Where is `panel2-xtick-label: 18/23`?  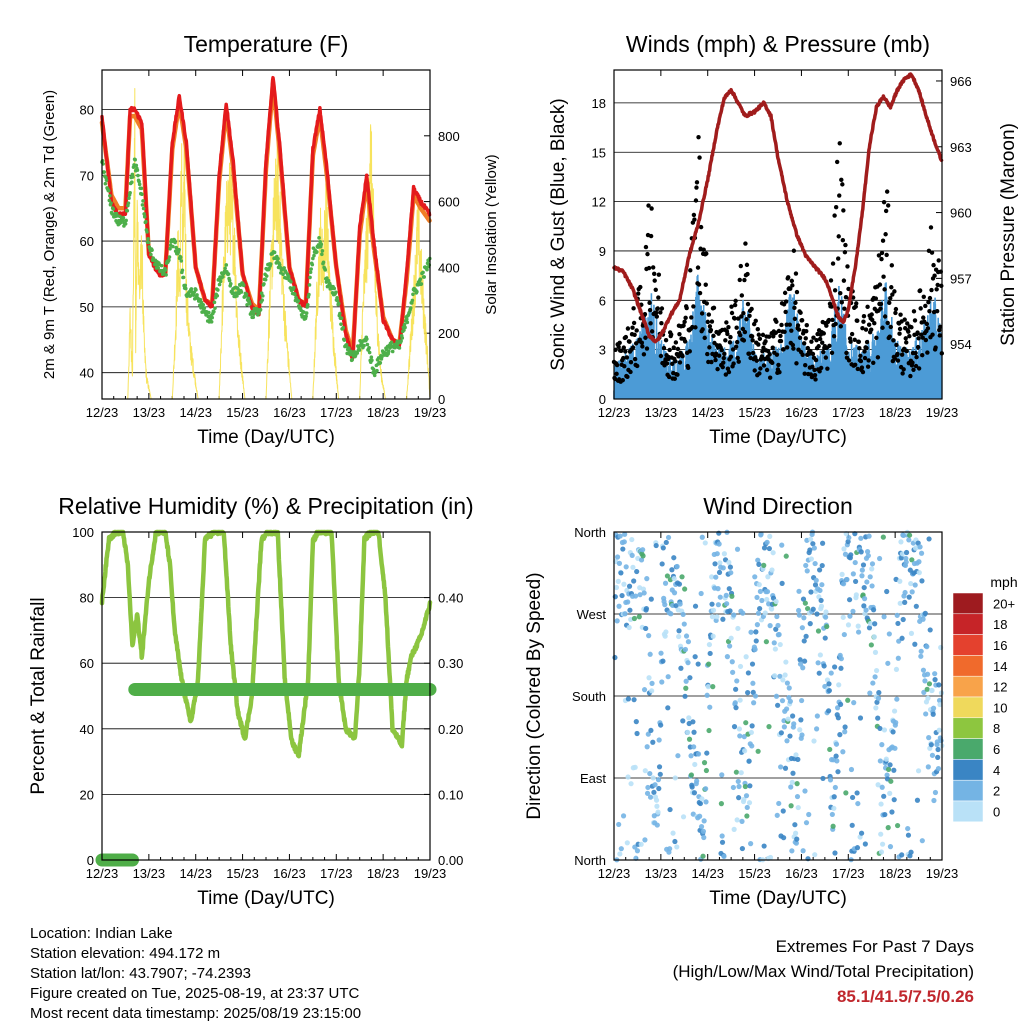 panel2-xtick-label: 18/23 is located at coordinates (895, 412).